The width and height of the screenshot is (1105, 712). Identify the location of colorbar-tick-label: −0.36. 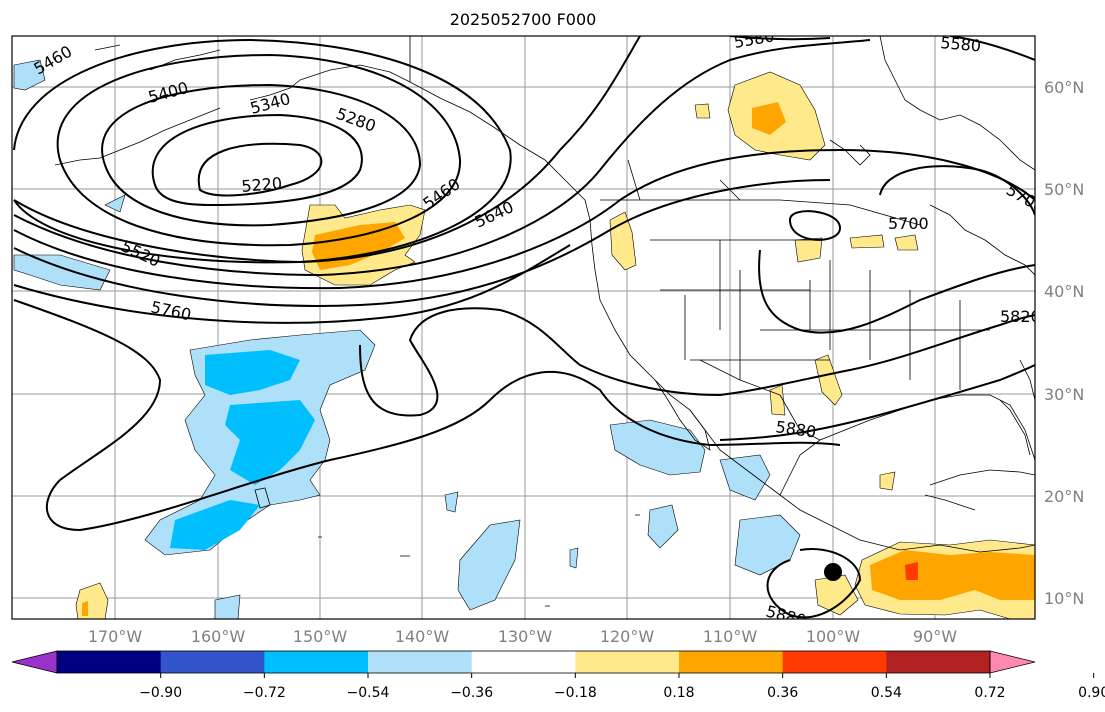
(471, 693).